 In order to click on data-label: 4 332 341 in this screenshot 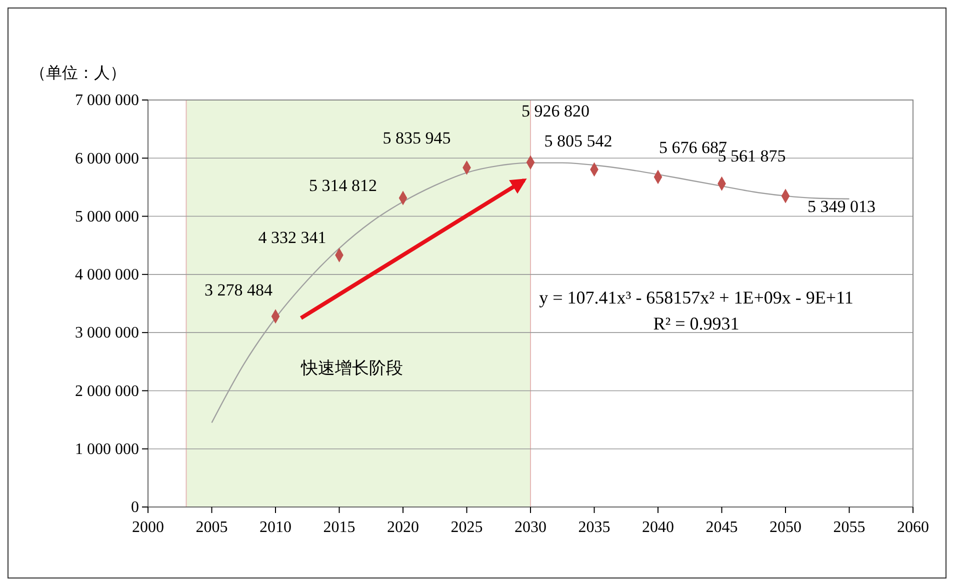, I will do `click(292, 238)`.